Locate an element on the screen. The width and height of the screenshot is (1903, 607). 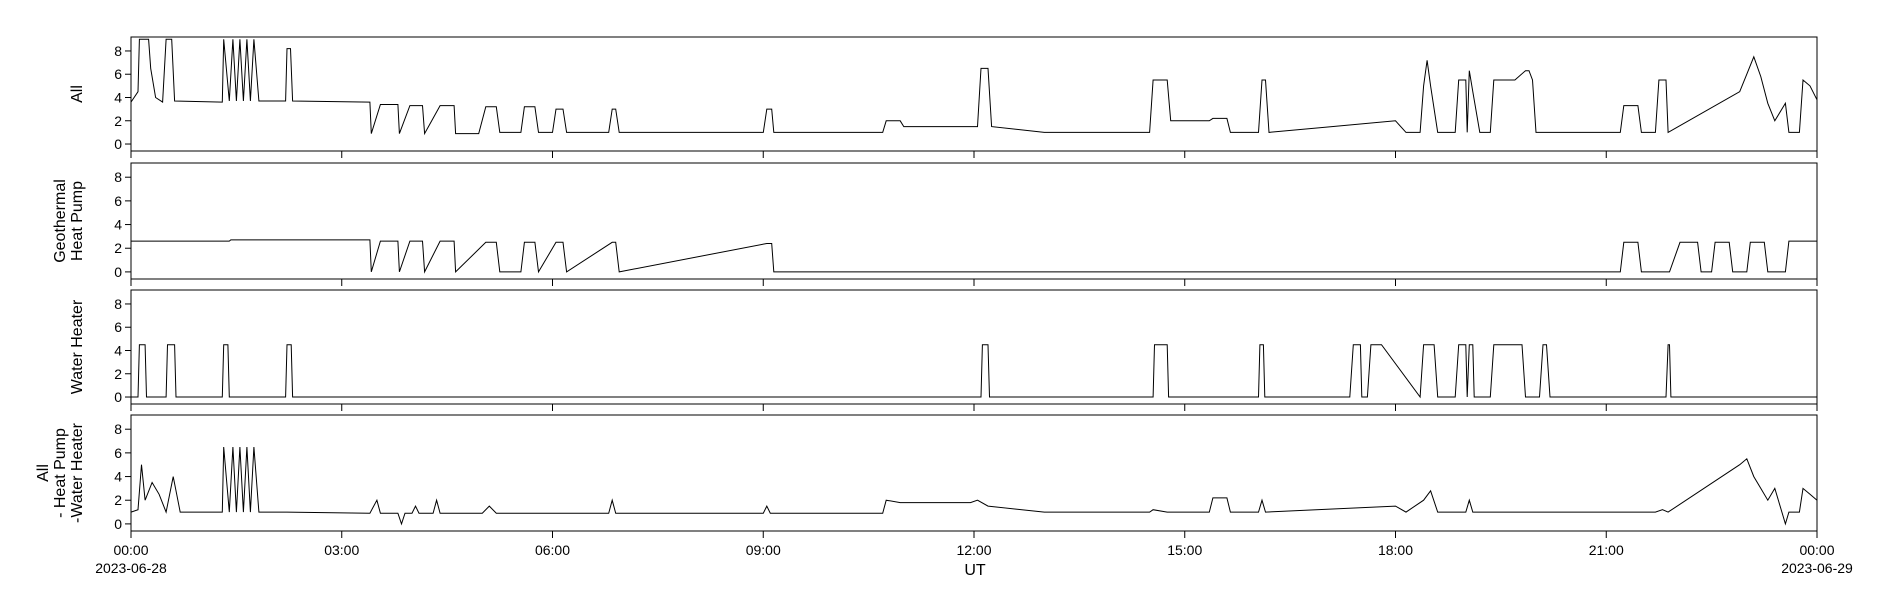
x-tick-date-label: 2023-06-29 is located at coordinates (1817, 568).